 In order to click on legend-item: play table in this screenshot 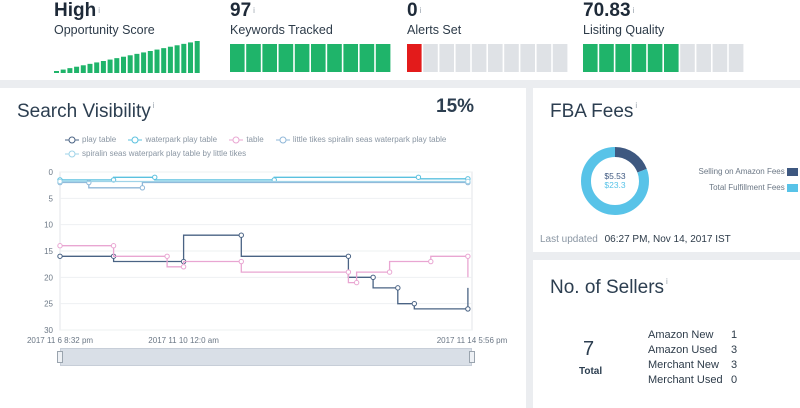, I will do `click(90, 139)`.